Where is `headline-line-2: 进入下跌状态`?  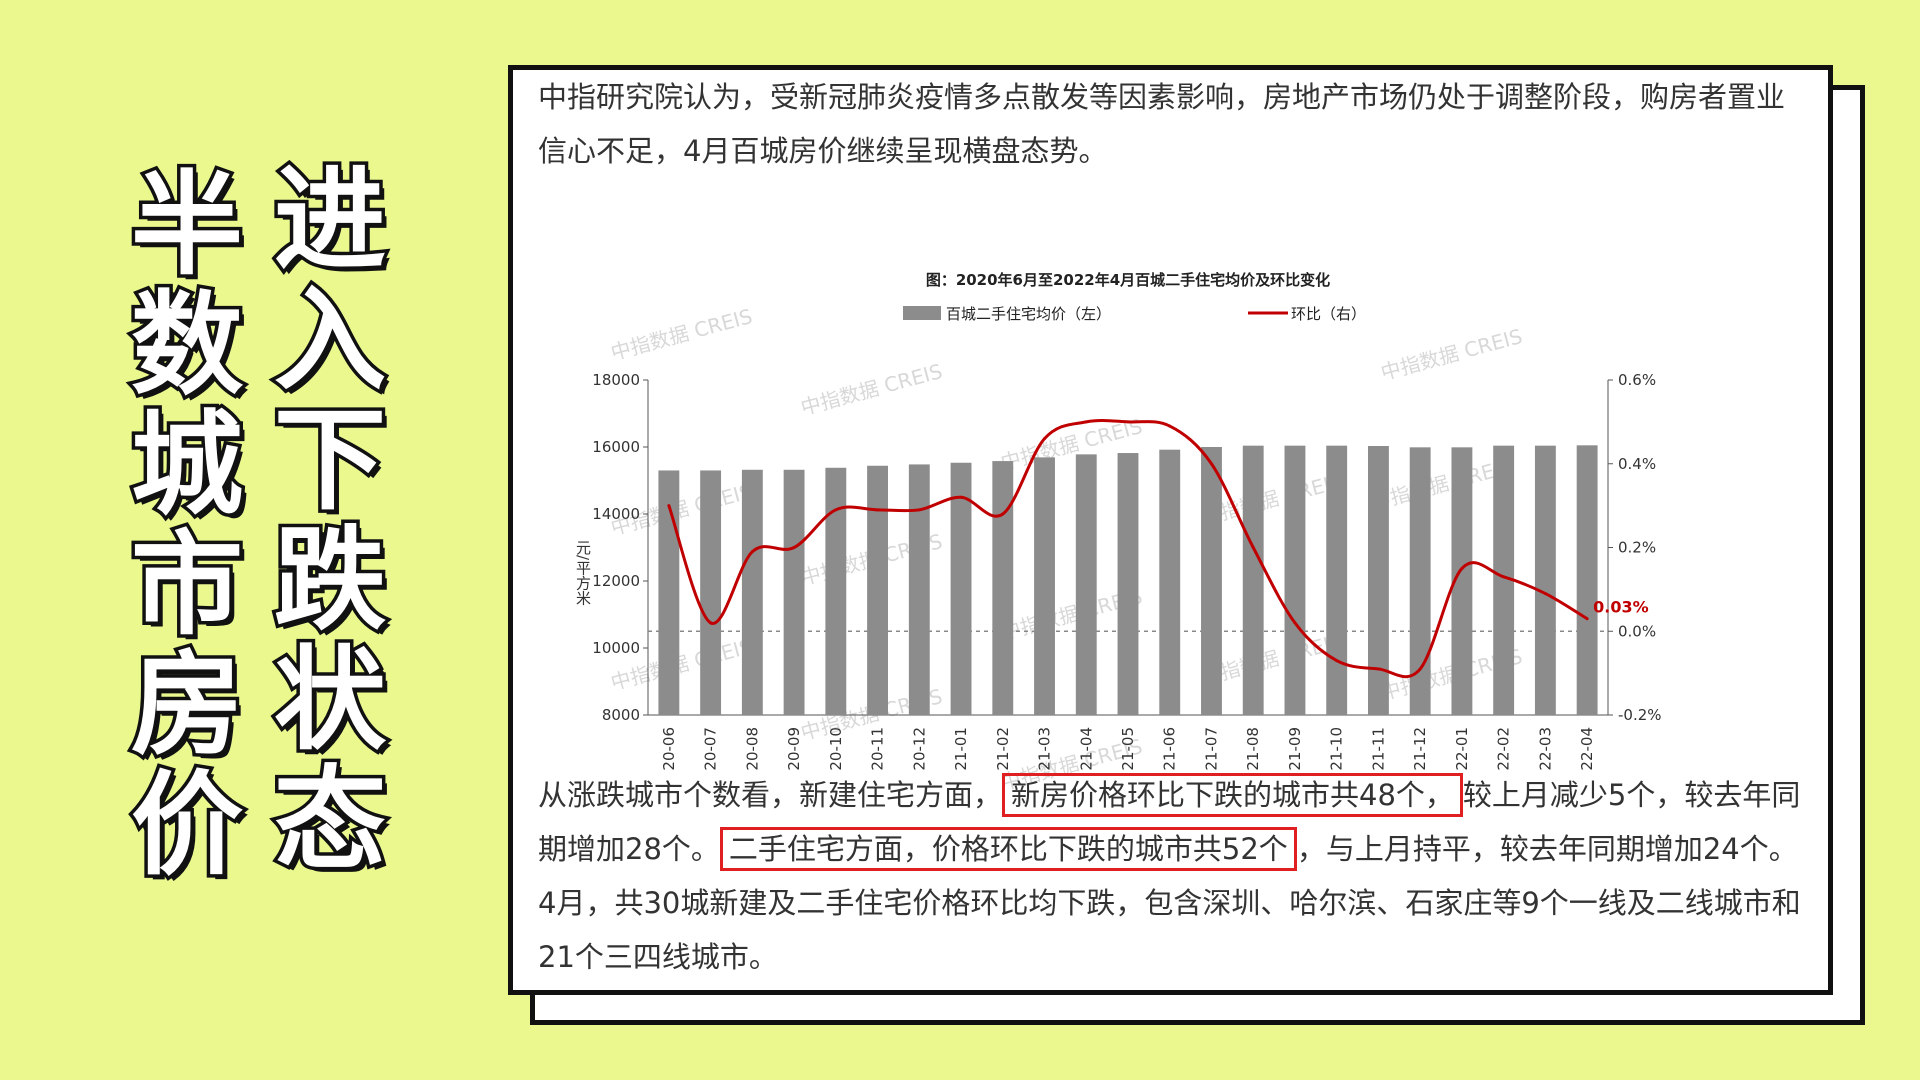
headline-line-2: 进入下跌状态 is located at coordinates (320, 520).